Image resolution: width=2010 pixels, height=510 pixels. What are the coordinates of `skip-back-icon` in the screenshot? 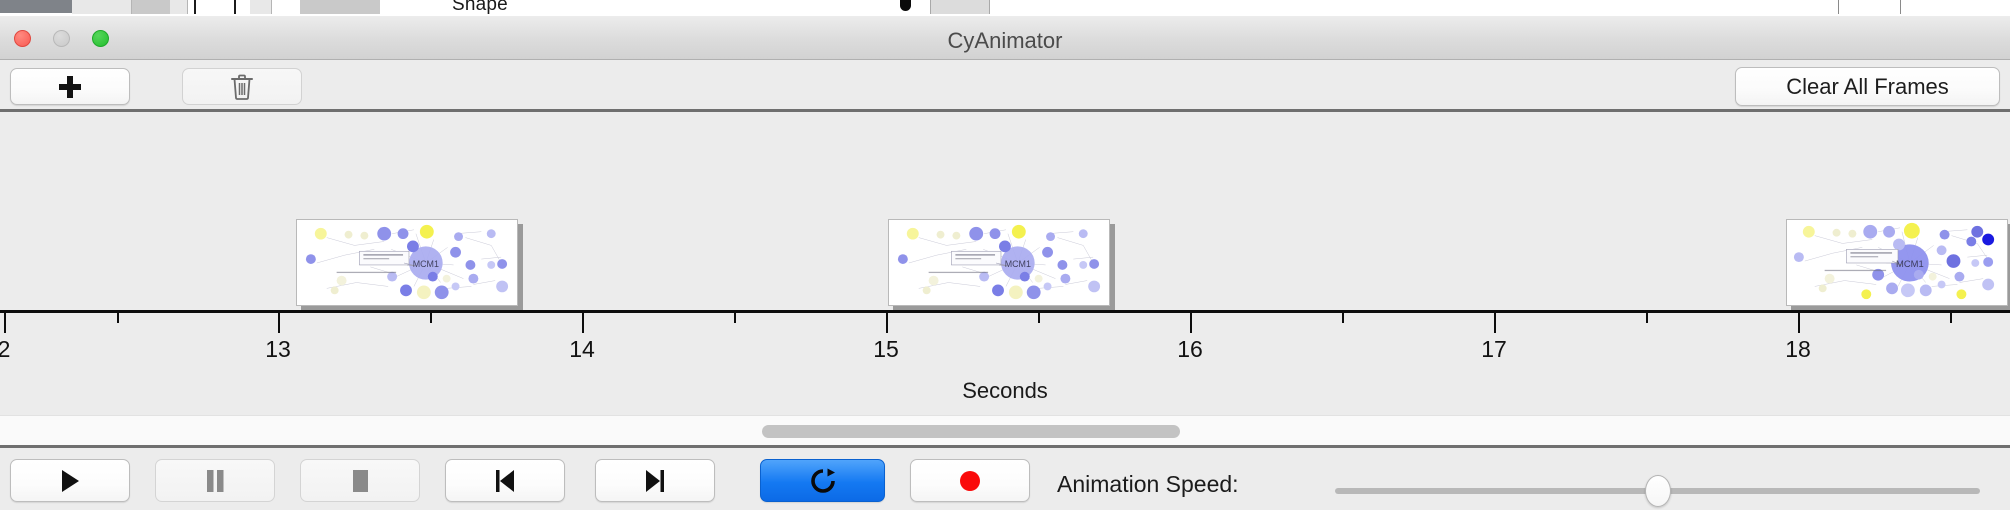 It's located at (505, 480).